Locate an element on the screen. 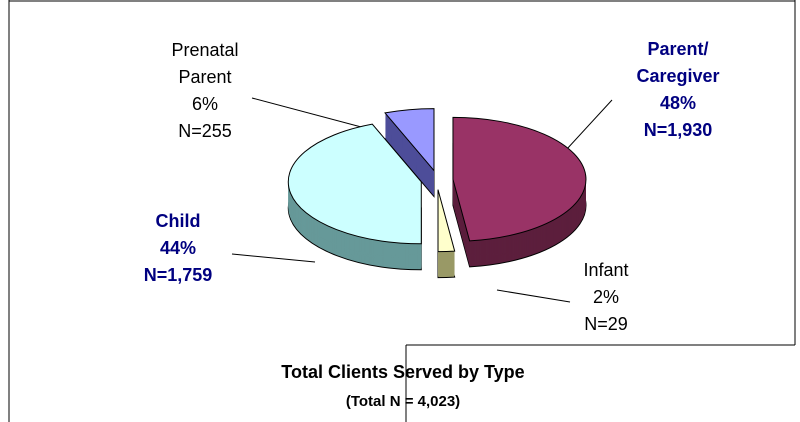  value-label: 44% is located at coordinates (178, 248).